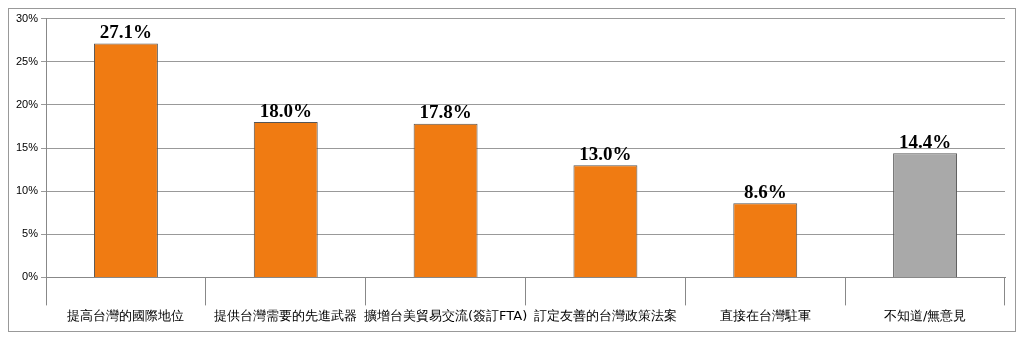 The image size is (1024, 340). I want to click on x-tick-label: 不知道/無意見, so click(925, 315).